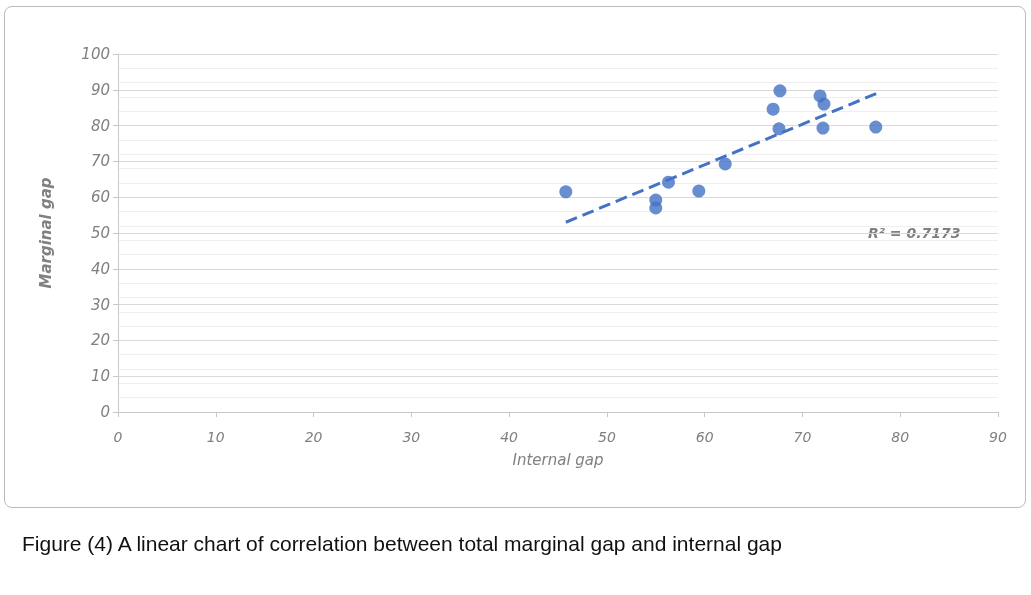 This screenshot has width=1031, height=595. What do you see at coordinates (100, 197) in the screenshot?
I see `y-tick-label: 60` at bounding box center [100, 197].